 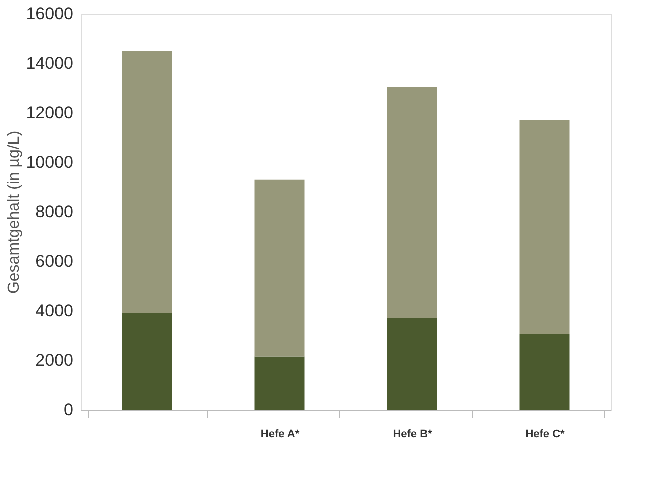 What do you see at coordinates (50, 113) in the screenshot?
I see `y-tick-label: 12000` at bounding box center [50, 113].